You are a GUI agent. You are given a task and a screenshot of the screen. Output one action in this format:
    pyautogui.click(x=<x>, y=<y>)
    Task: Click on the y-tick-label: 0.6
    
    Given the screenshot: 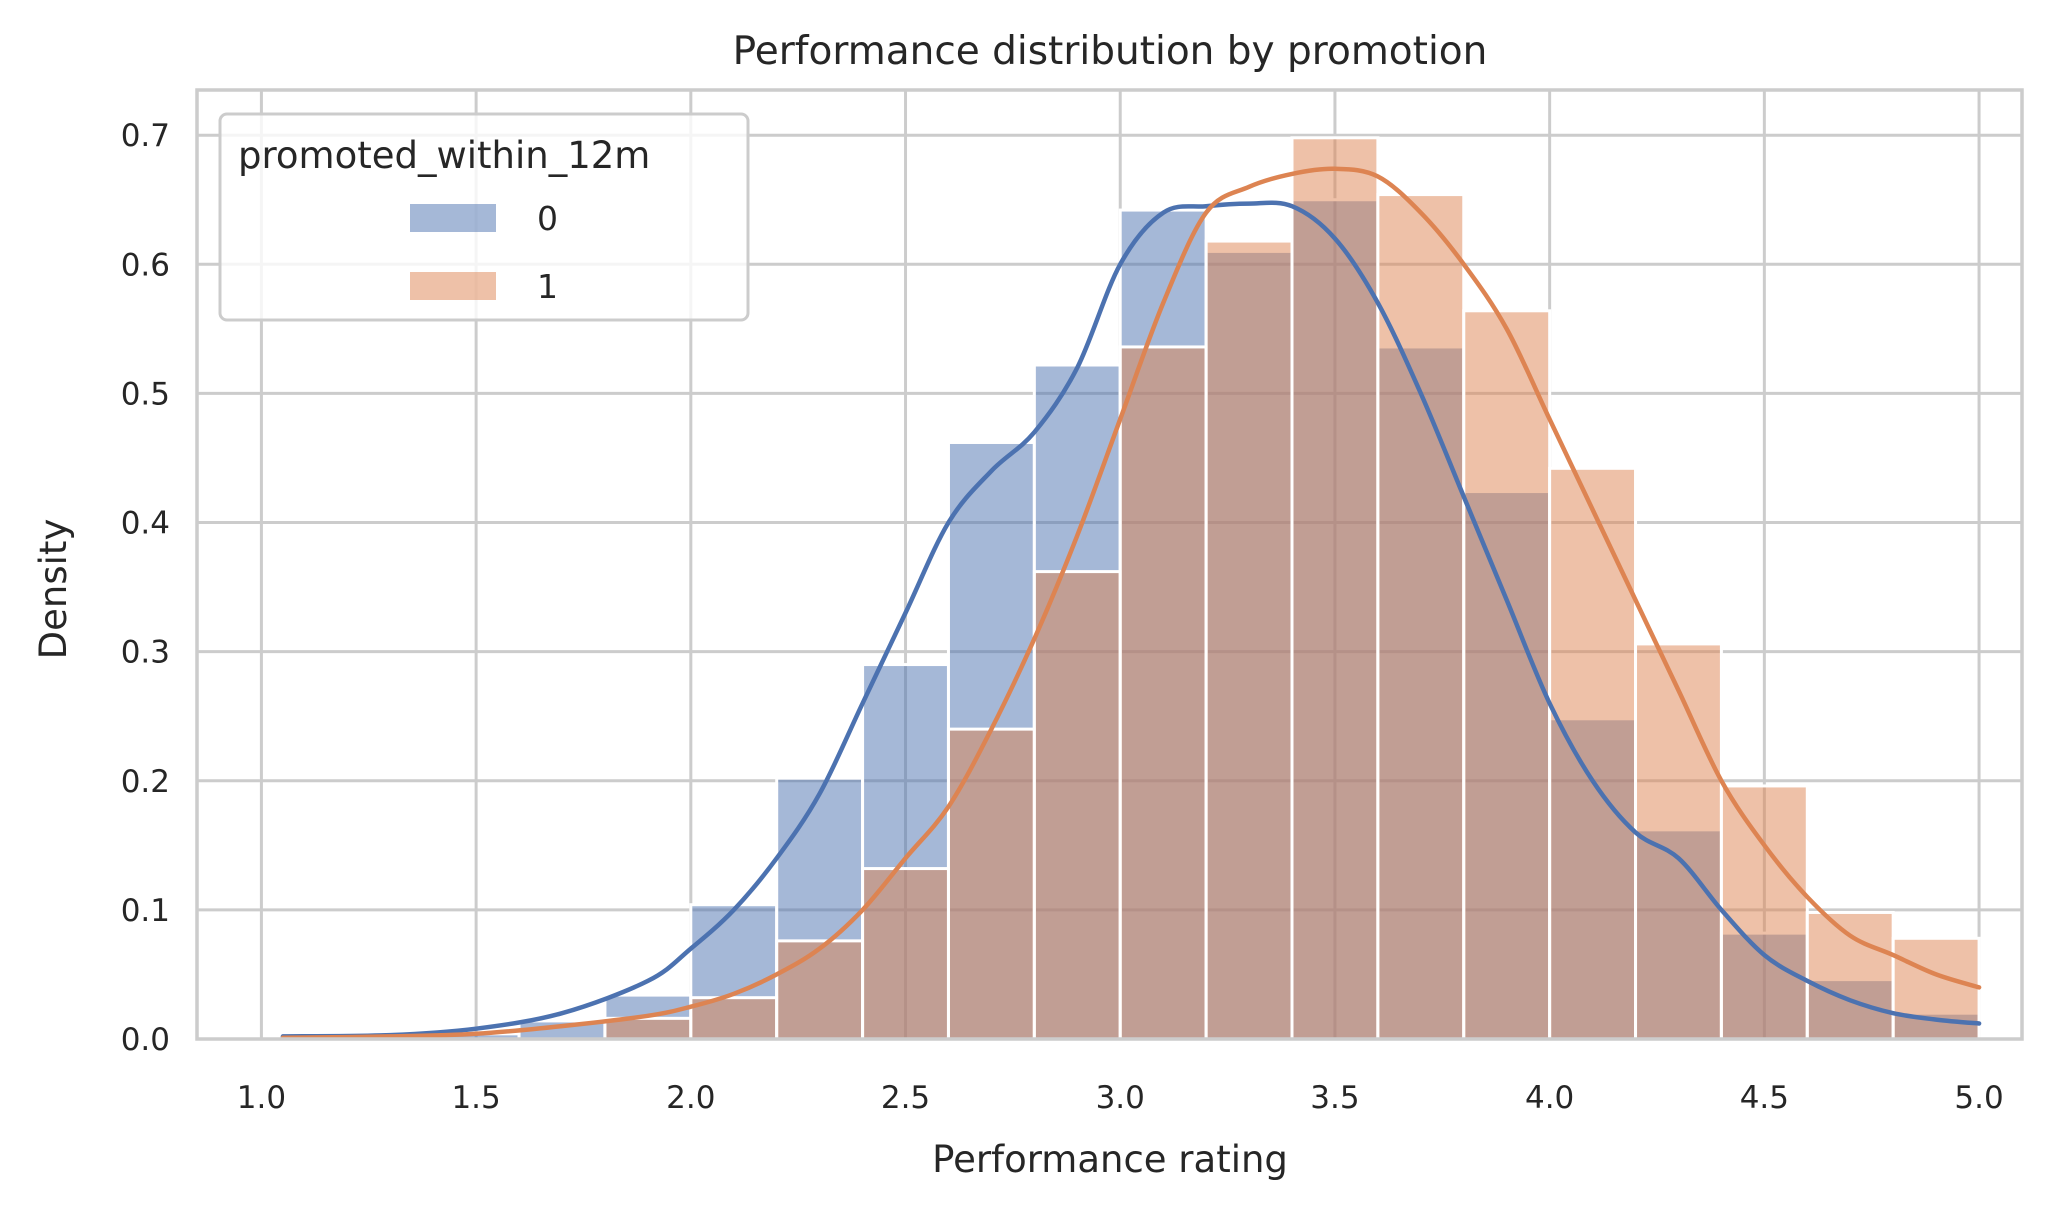 What is the action you would take?
    pyautogui.click(x=145, y=265)
    